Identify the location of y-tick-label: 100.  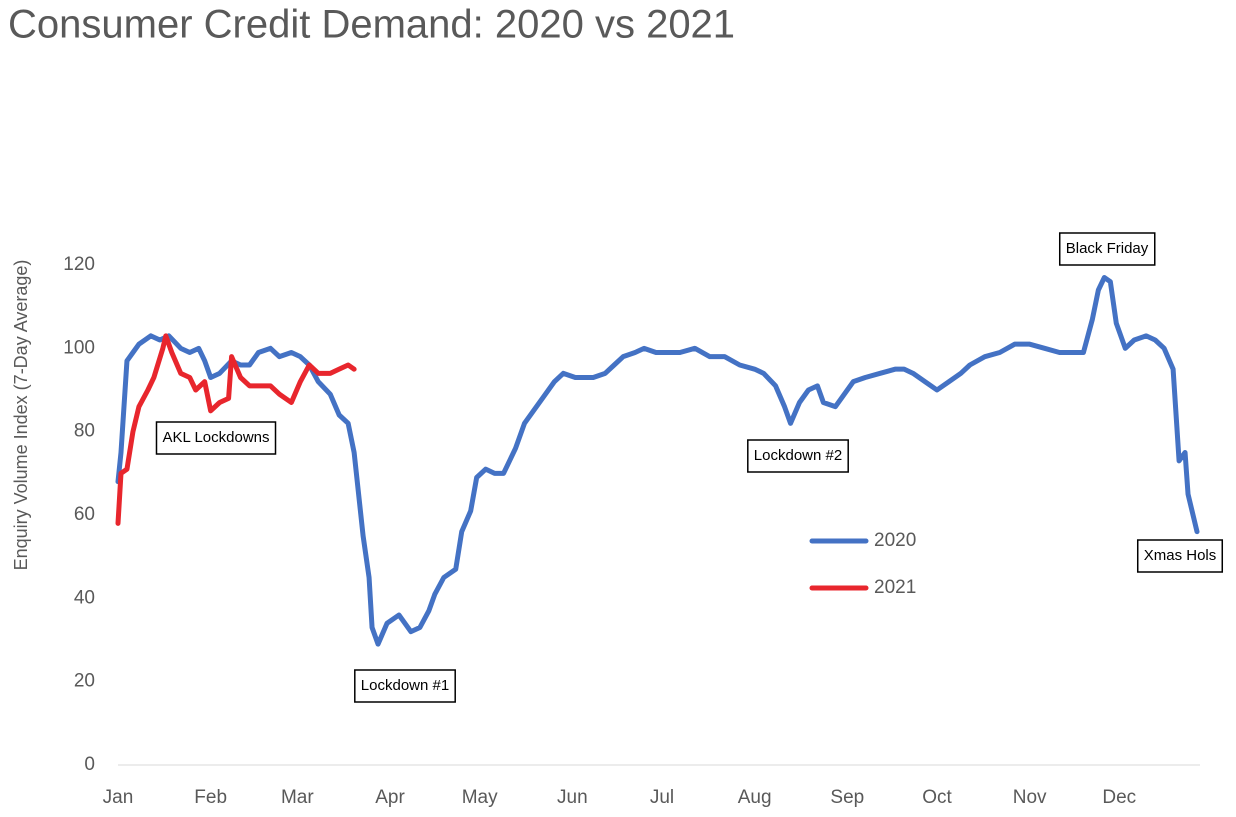
(79, 347).